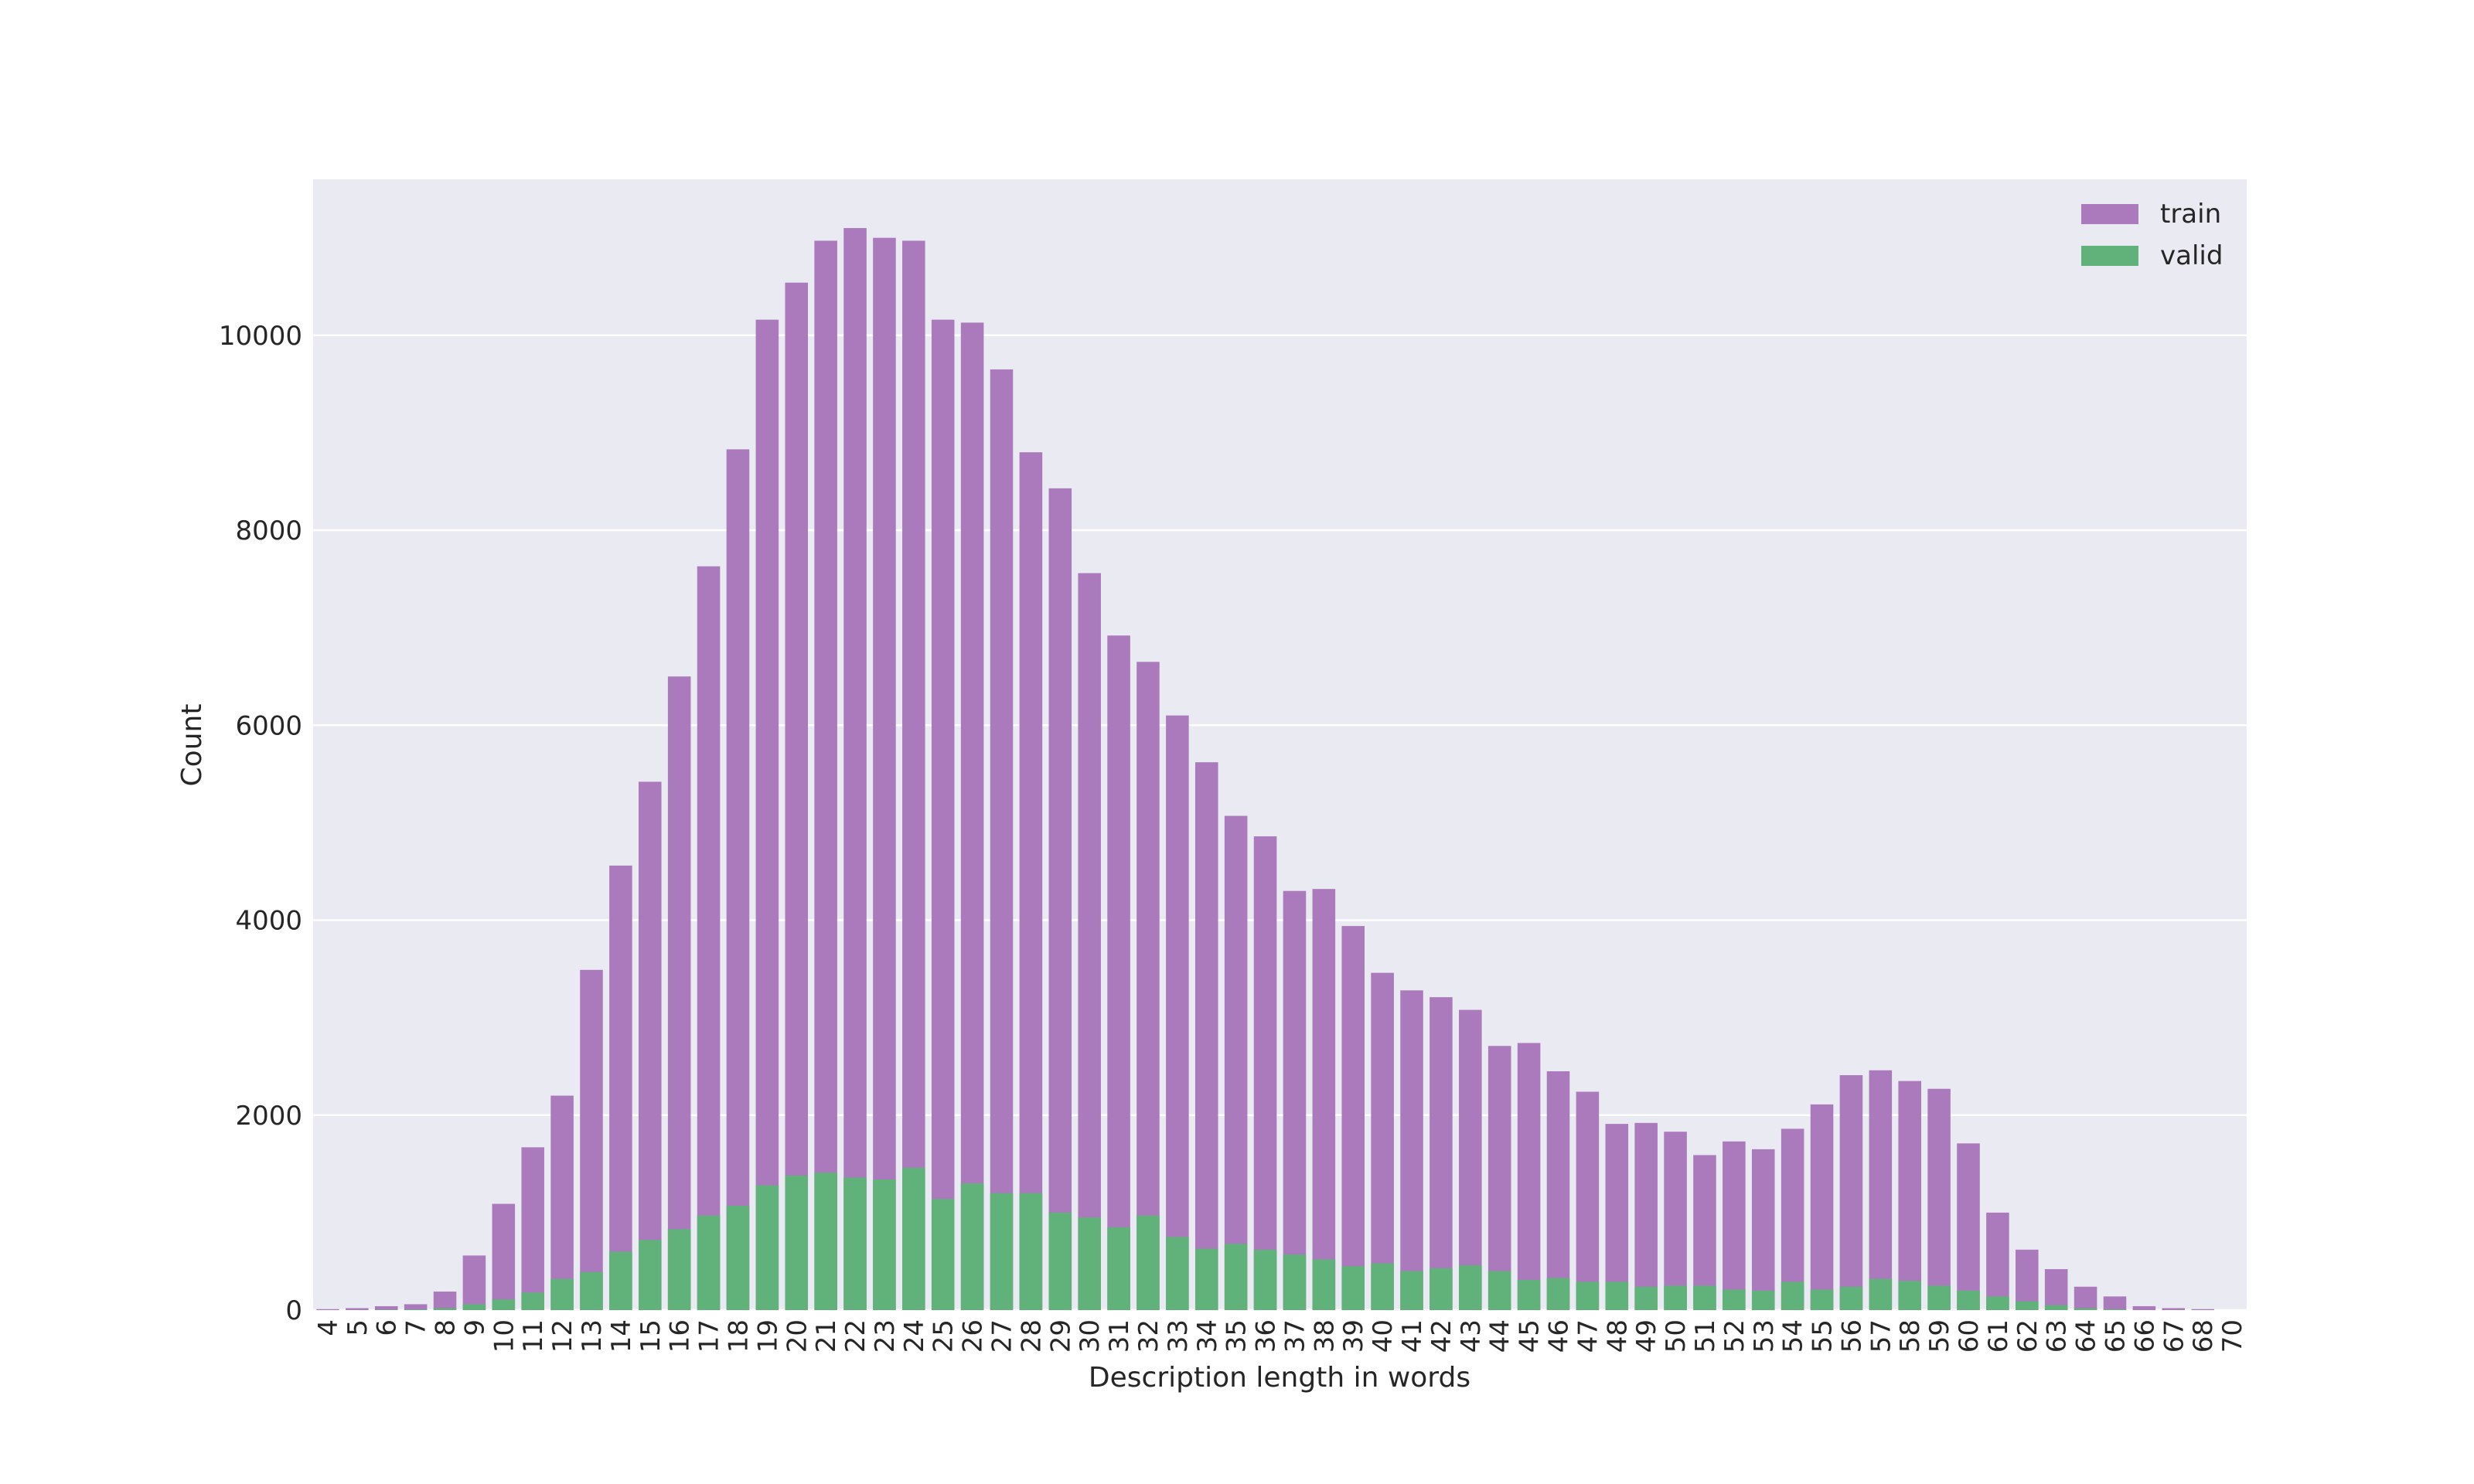 The width and height of the screenshot is (2474, 1484). What do you see at coordinates (562, 1336) in the screenshot?
I see `x-tick-label: 12` at bounding box center [562, 1336].